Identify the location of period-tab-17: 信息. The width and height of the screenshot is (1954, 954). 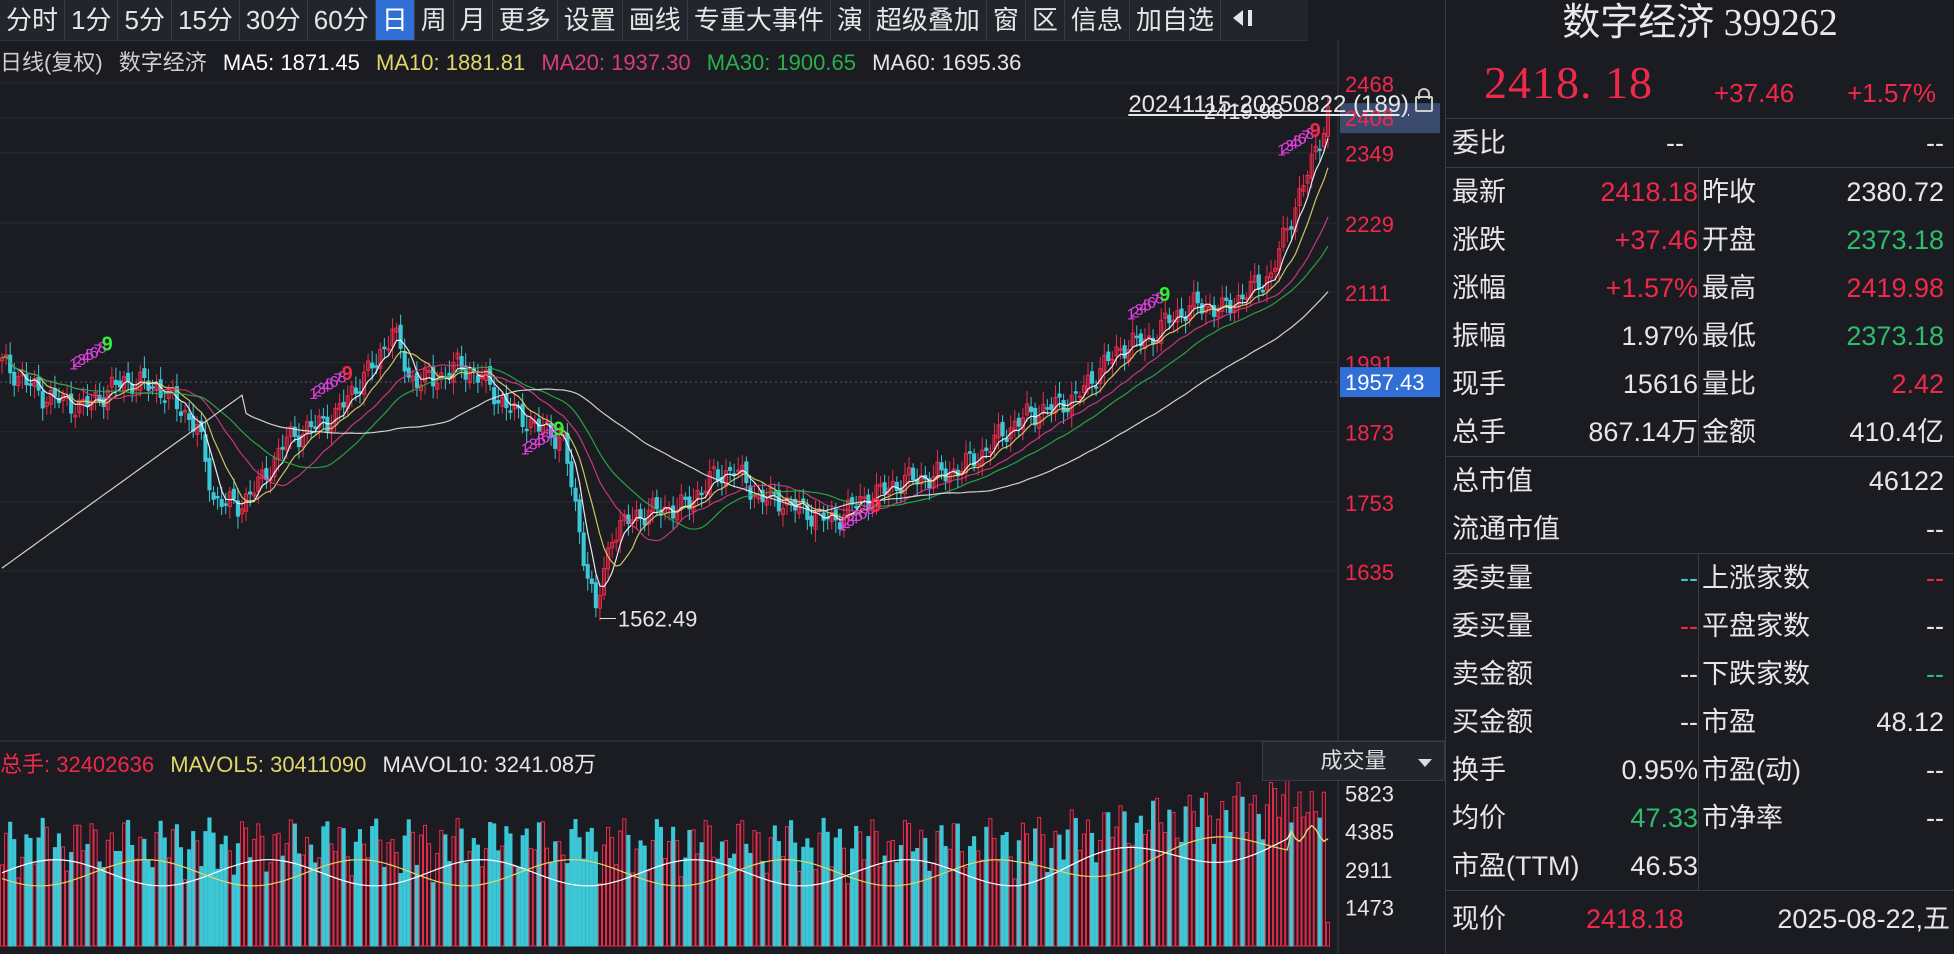
(1097, 20).